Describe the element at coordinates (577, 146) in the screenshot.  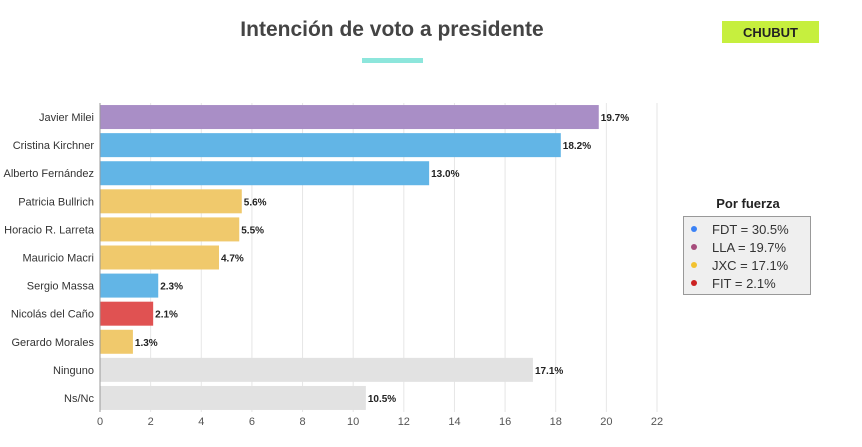
I see `value-label: 18.2%` at that location.